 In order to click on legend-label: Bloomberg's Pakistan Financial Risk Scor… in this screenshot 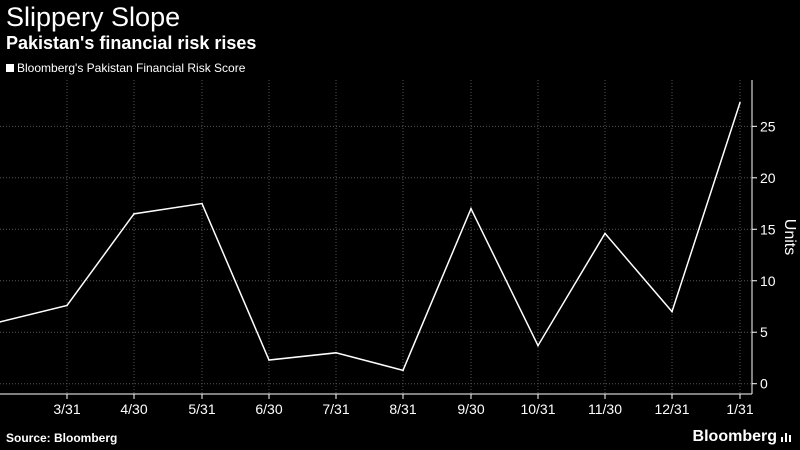, I will do `click(131, 68)`.